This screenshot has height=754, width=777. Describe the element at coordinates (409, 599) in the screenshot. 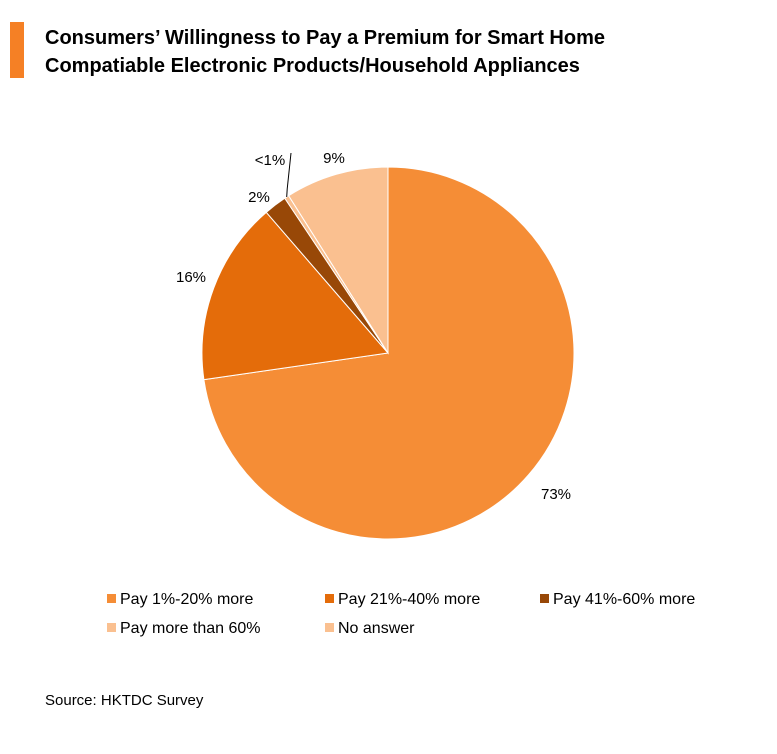

I see `legend-label: Pay 21%-40% more` at that location.